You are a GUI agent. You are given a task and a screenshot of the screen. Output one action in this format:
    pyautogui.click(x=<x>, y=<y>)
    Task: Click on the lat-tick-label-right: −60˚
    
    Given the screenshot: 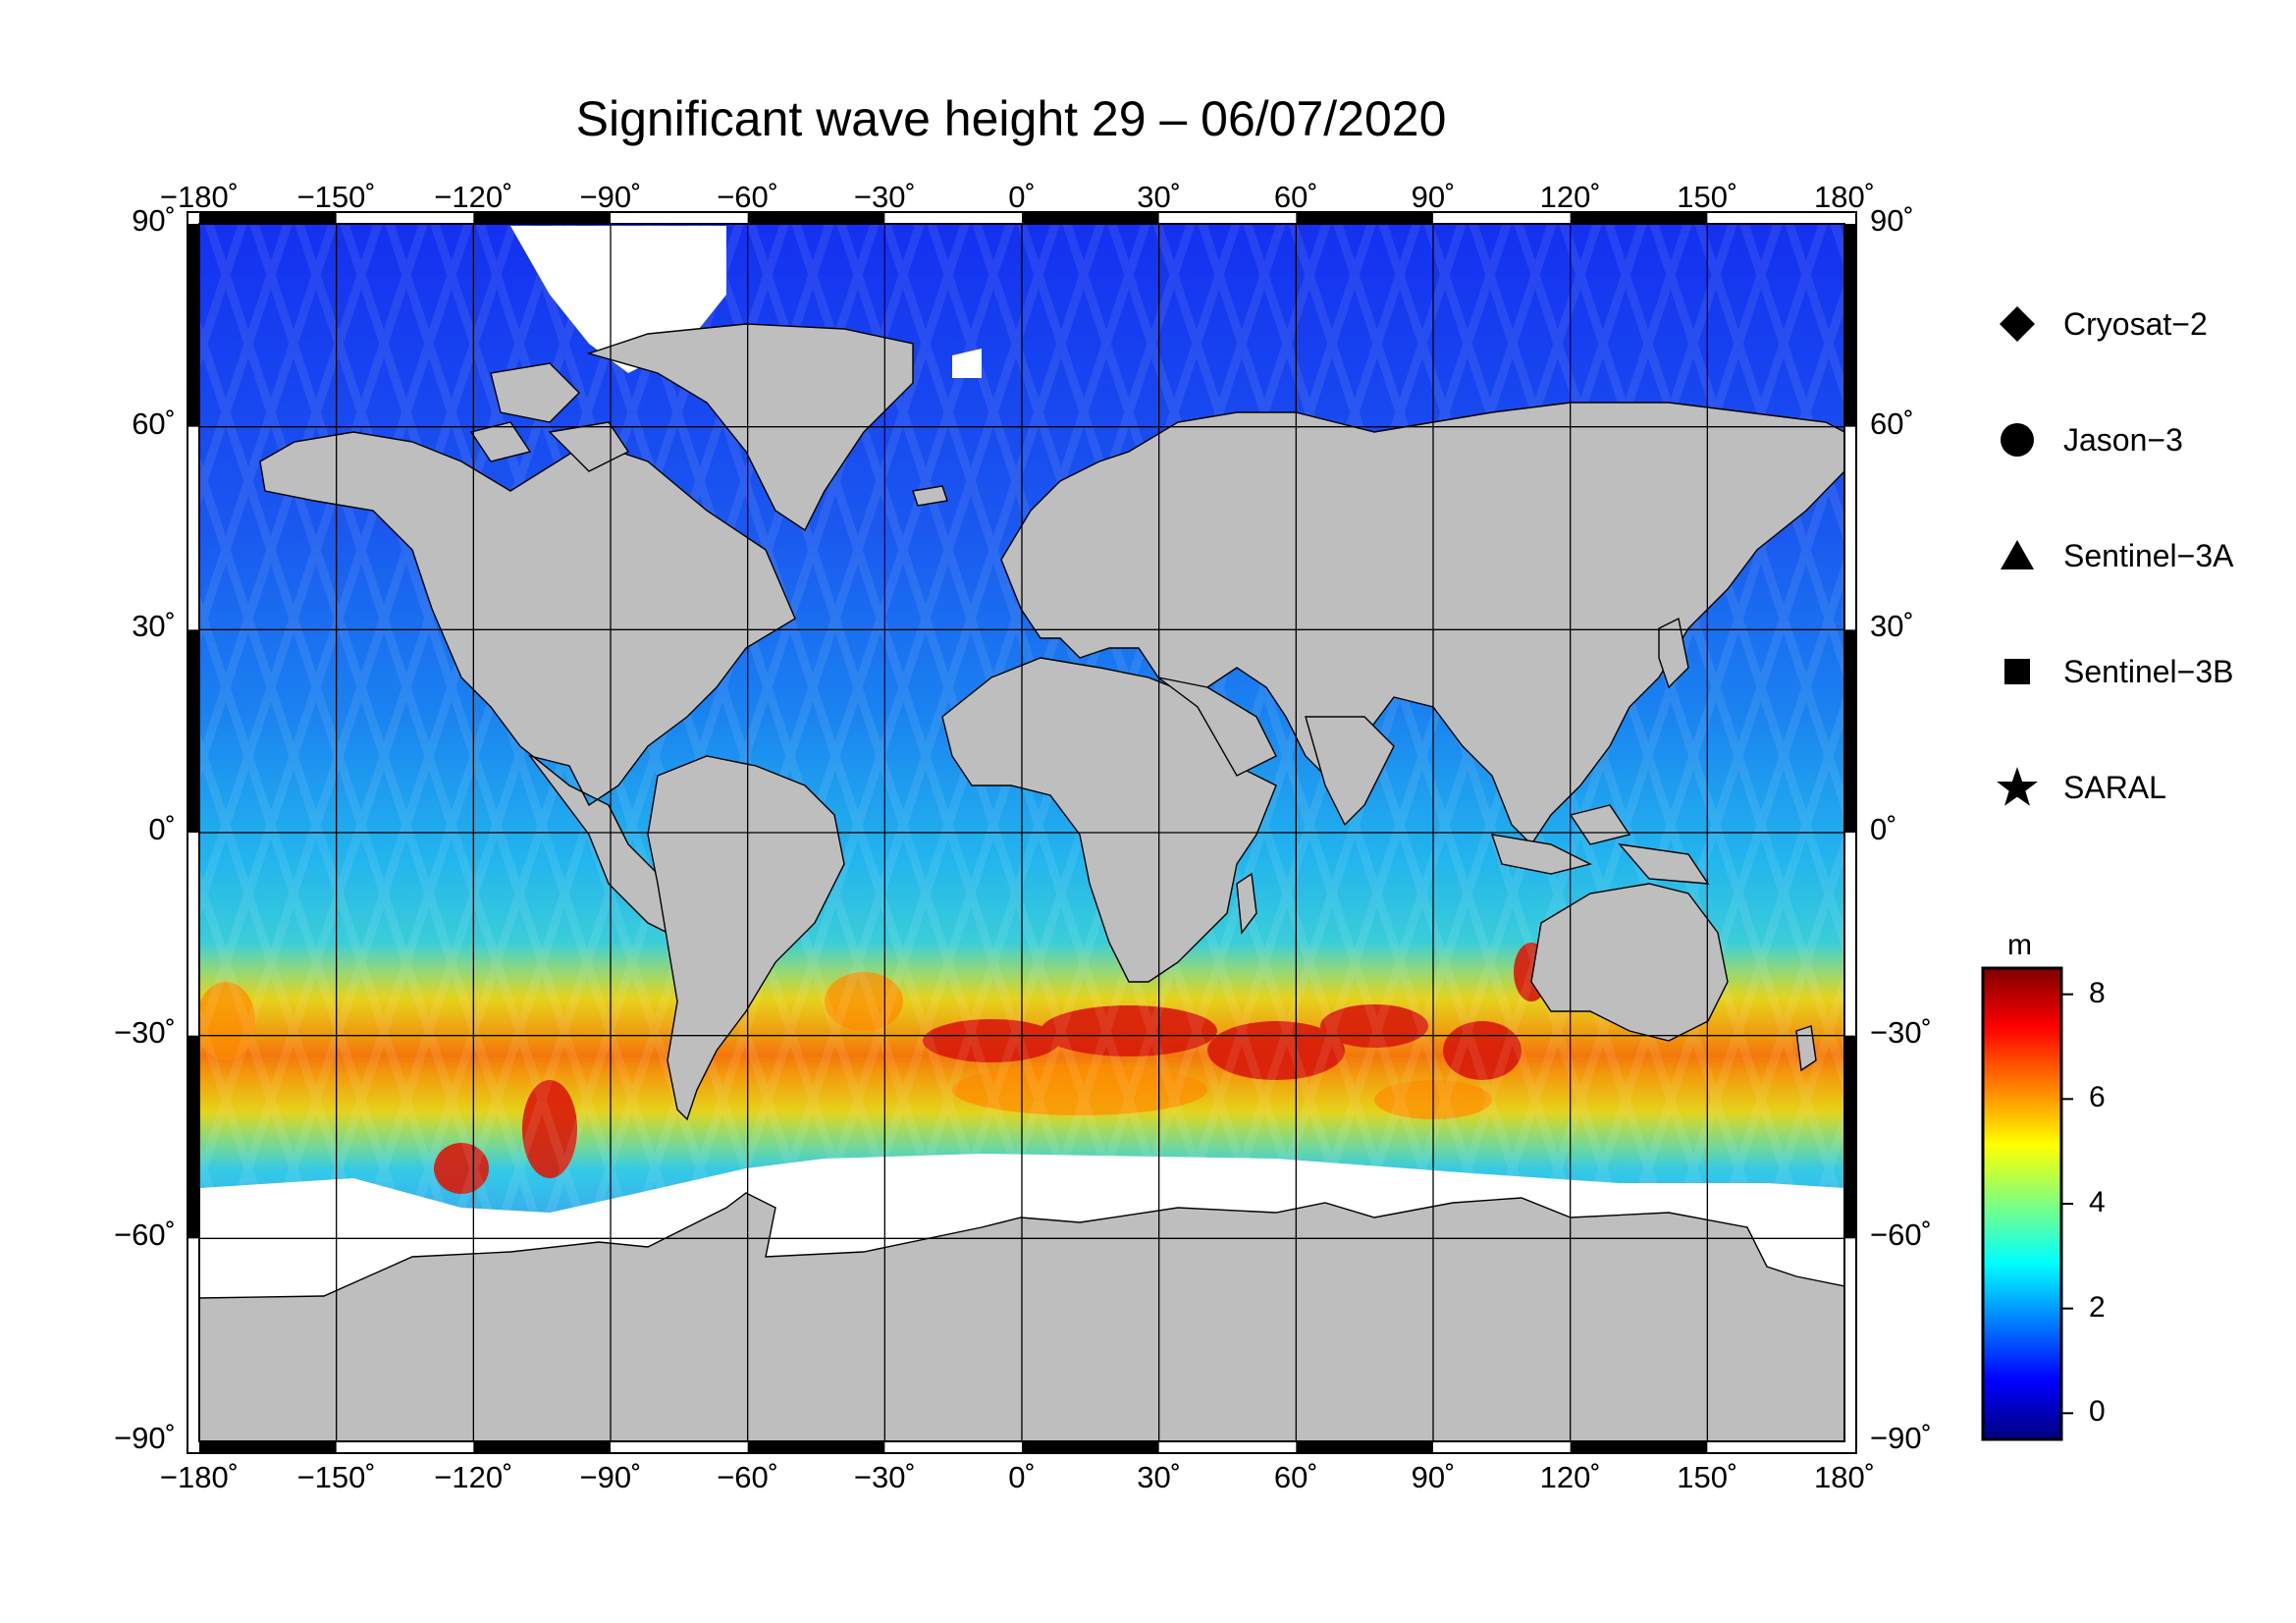 What is the action you would take?
    pyautogui.click(x=1901, y=1235)
    